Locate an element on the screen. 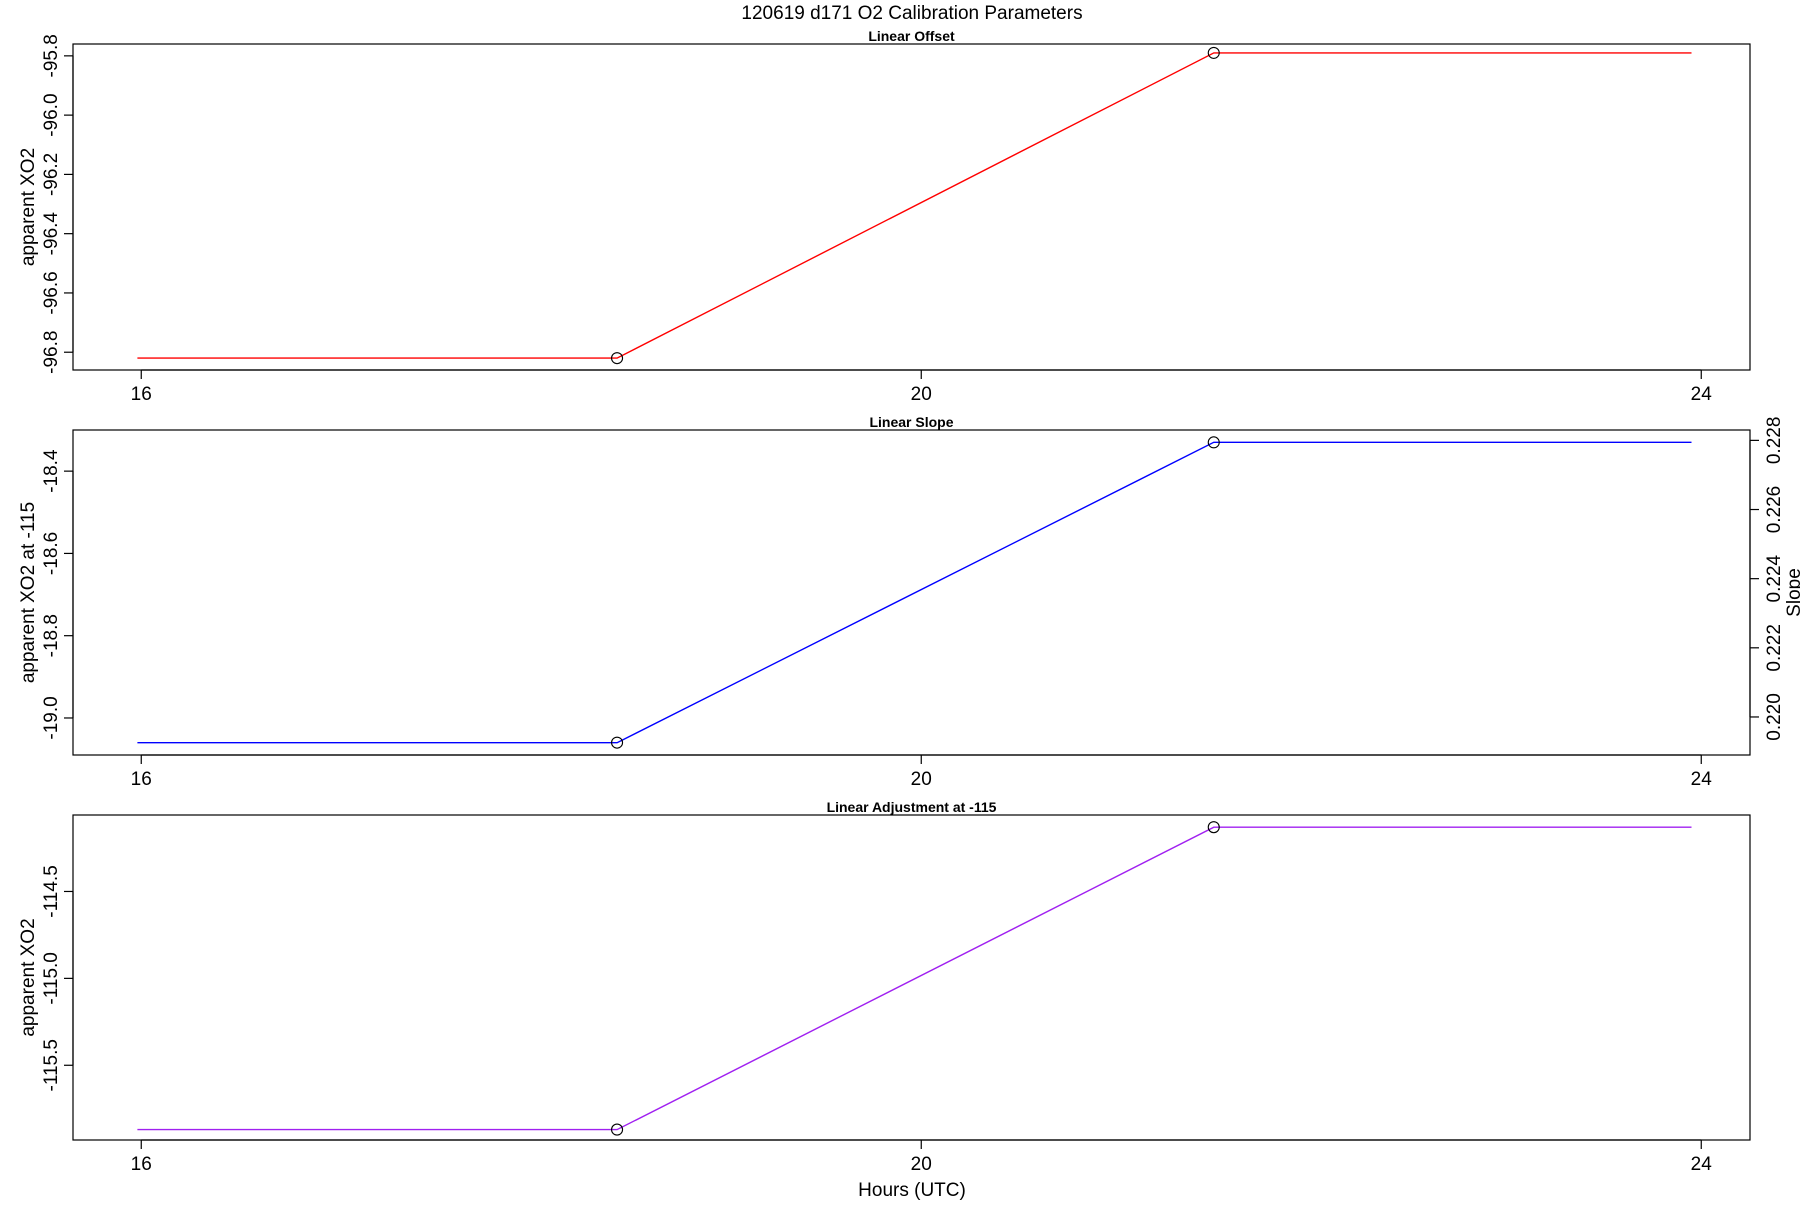  y-right-axis-label: Slope is located at coordinates (1792, 592).